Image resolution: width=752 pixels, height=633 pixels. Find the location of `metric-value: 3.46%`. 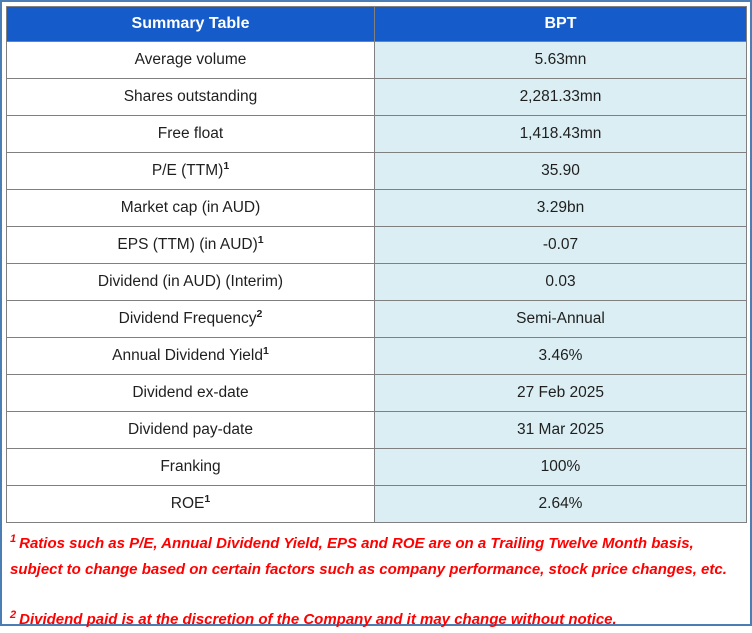

metric-value: 3.46% is located at coordinates (560, 355).